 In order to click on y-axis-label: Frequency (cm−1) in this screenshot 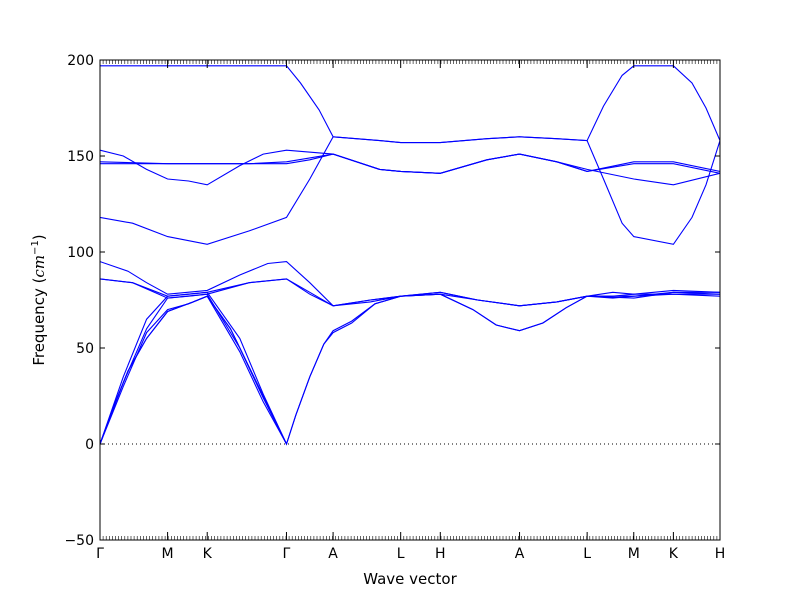, I will do `click(39, 299)`.